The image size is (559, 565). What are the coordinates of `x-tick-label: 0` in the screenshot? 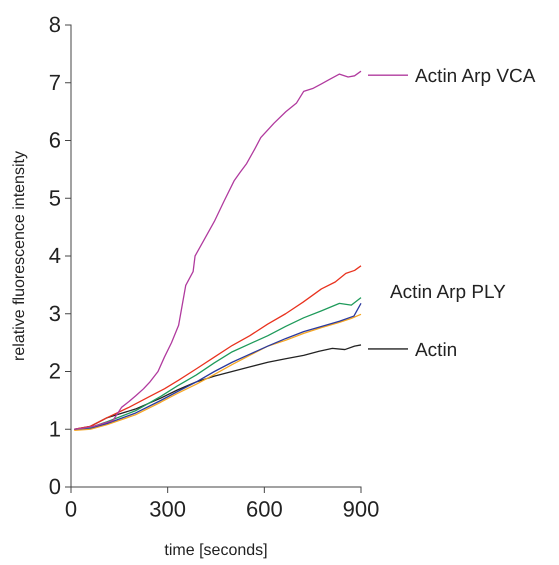 It's located at (71, 509).